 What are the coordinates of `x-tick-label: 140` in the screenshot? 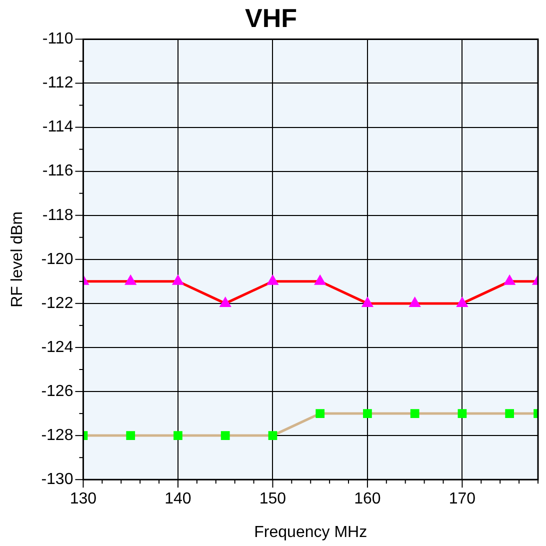 It's located at (178, 499).